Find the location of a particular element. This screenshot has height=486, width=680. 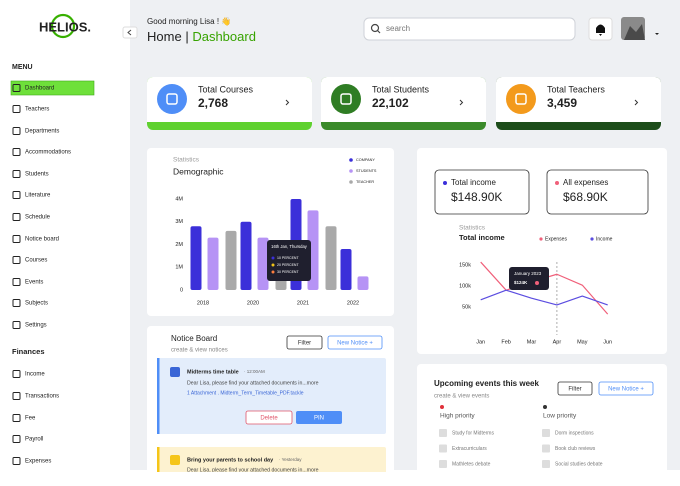

new-notice-button: New Notice + is located at coordinates (355, 343).